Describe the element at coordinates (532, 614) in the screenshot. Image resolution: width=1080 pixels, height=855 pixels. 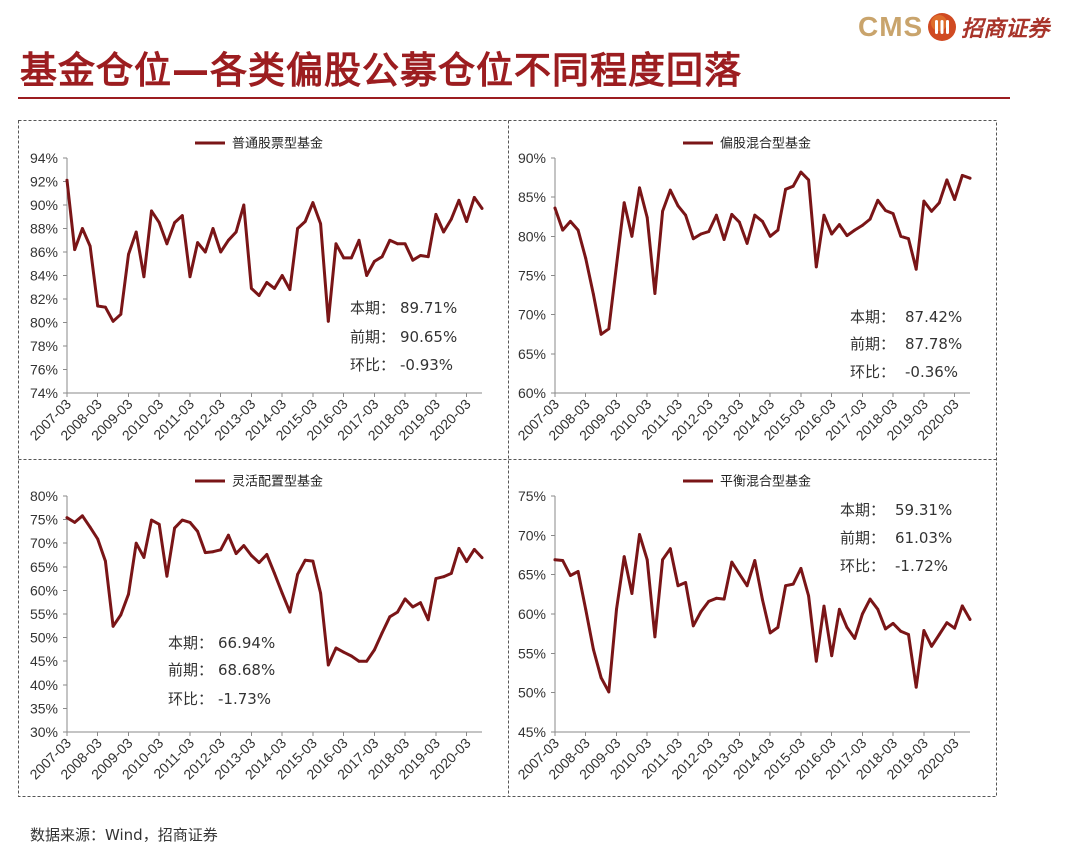
I see `y-tick-label: 60%` at that location.